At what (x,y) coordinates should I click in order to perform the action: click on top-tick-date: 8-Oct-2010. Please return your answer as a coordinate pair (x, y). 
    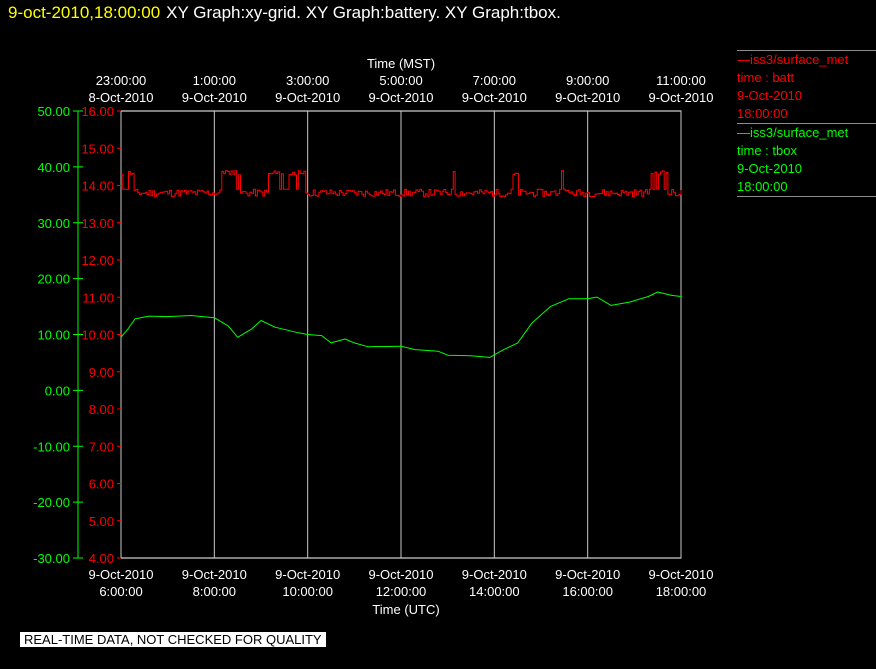
    Looking at the image, I should click on (120, 97).